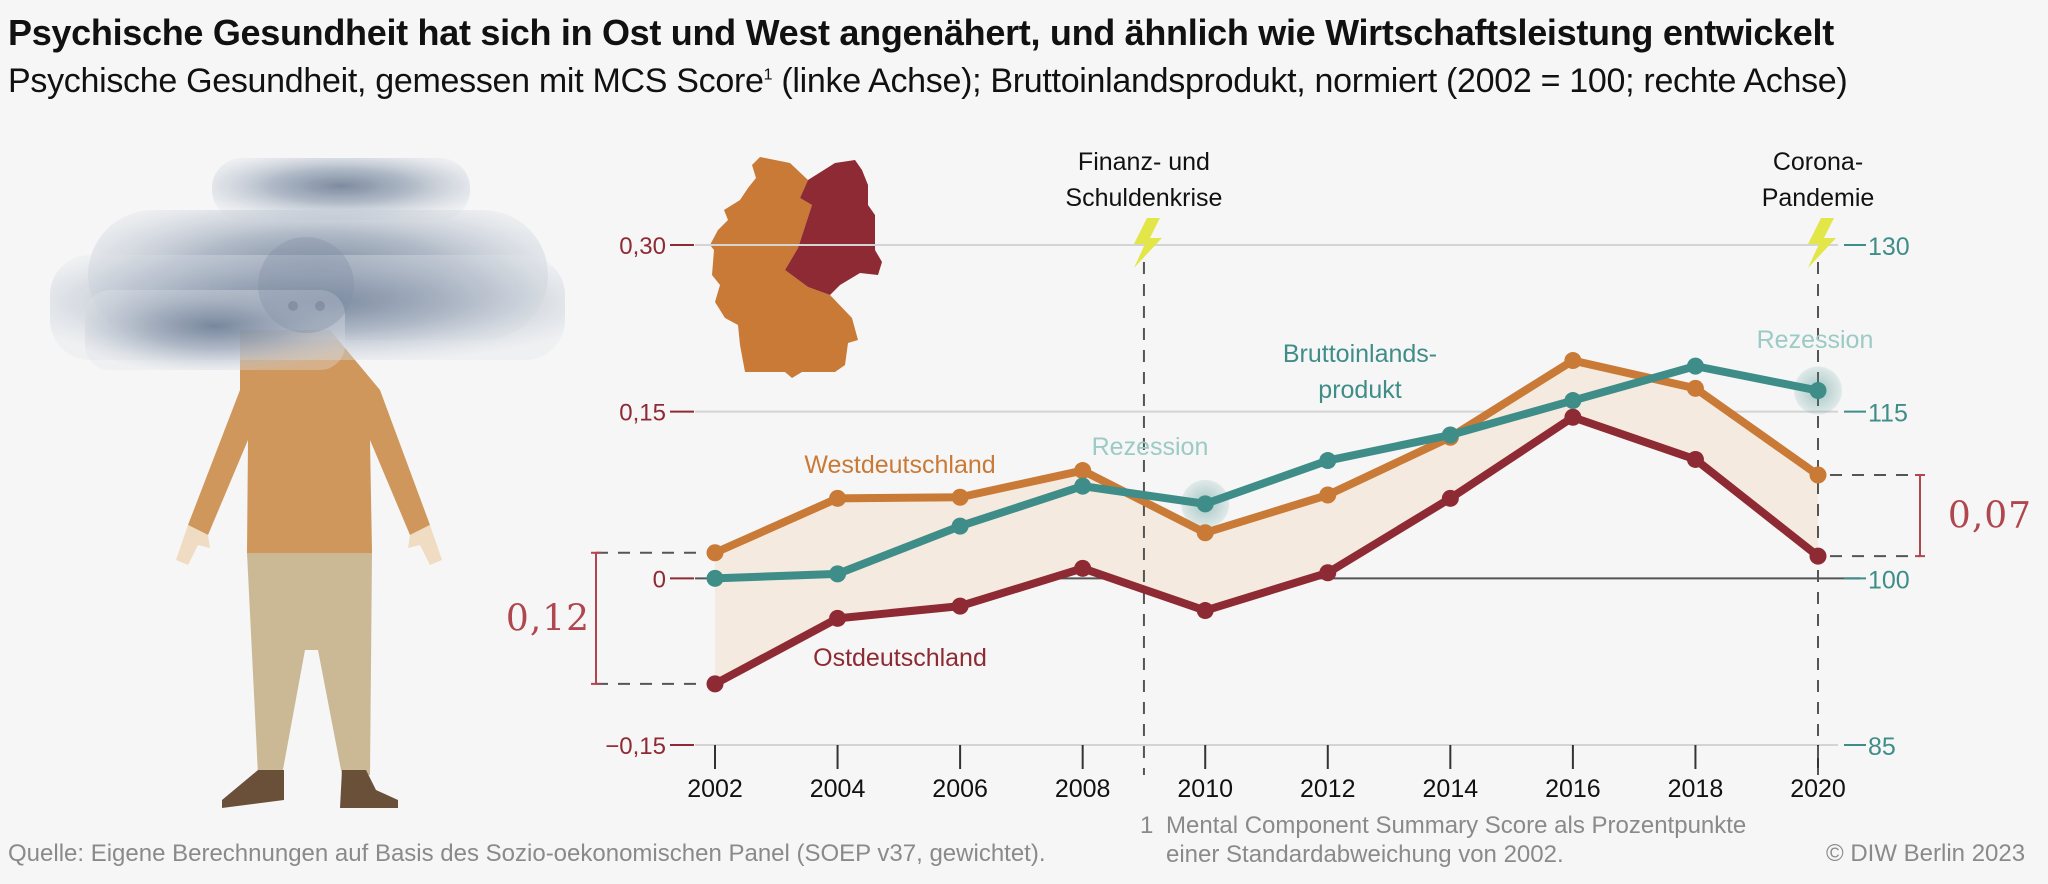 The height and width of the screenshot is (884, 2048). What do you see at coordinates (1267, 456) in the screenshot?
I see `west-series-line` at bounding box center [1267, 456].